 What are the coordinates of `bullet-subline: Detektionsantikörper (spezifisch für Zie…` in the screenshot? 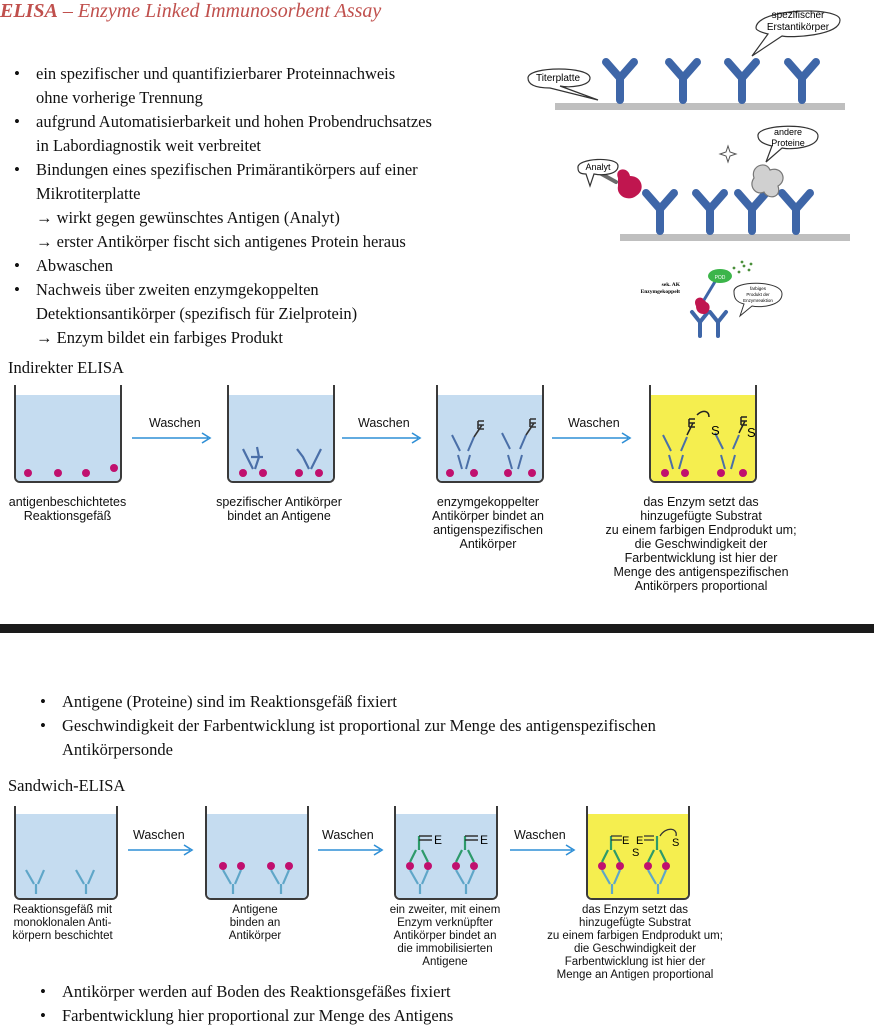 It's located at (197, 313).